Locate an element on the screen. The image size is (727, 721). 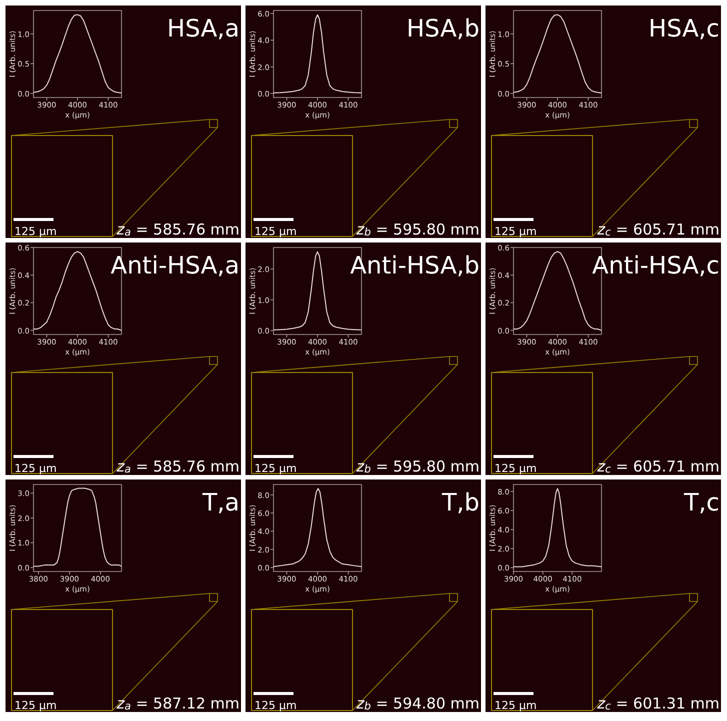
text: zc = 601.31 mm is located at coordinates (658, 703).